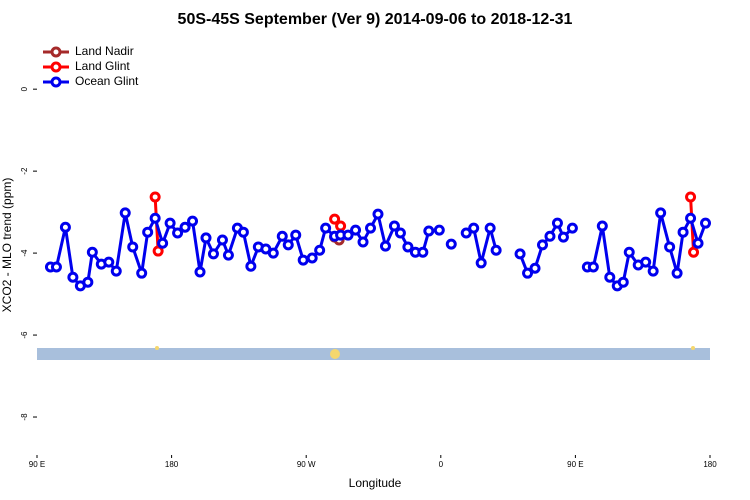 This screenshot has width=750, height=500. Describe the element at coordinates (375, 483) in the screenshot. I see `x-axis-label: Longitude` at that location.